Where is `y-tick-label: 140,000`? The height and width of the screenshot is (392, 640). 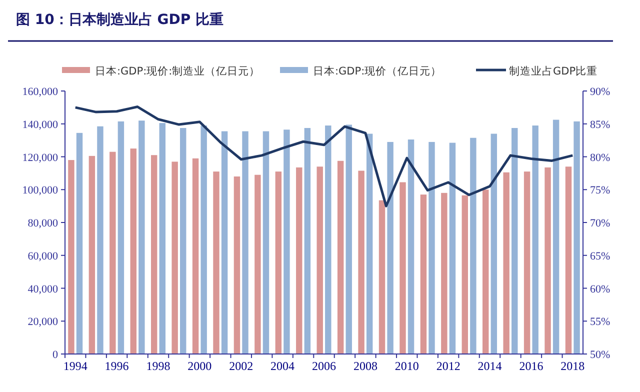
y-tick-label: 140,000 is located at coordinates (40, 124).